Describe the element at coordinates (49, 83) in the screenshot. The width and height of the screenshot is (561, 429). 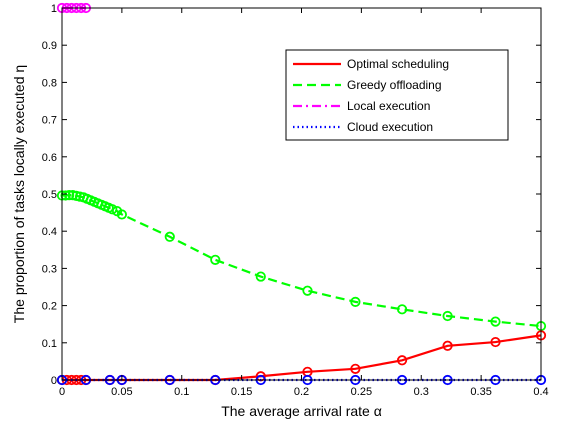
I see `y-tick-label: 0.8` at that location.